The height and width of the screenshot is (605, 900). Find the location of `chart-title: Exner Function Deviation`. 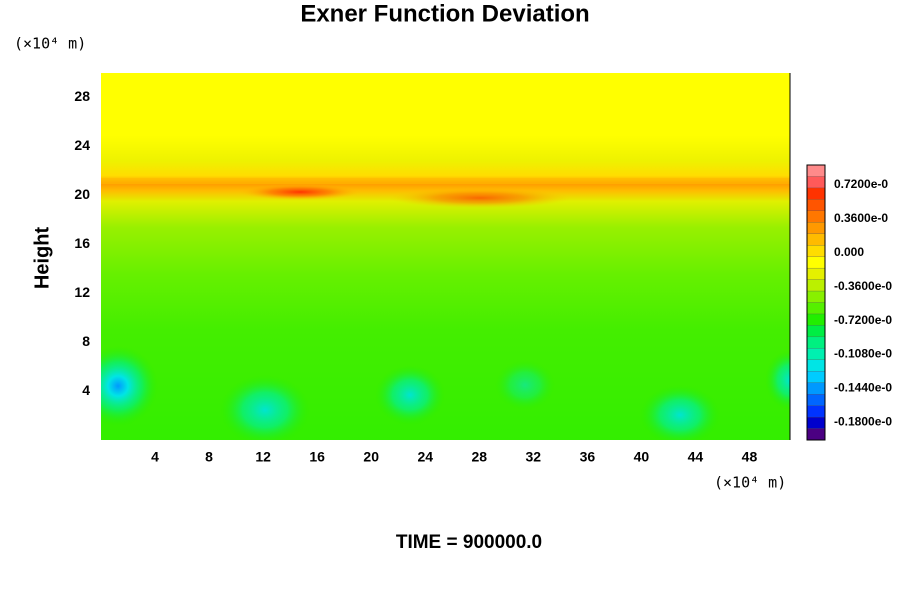

chart-title: Exner Function Deviation is located at coordinates (444, 13).